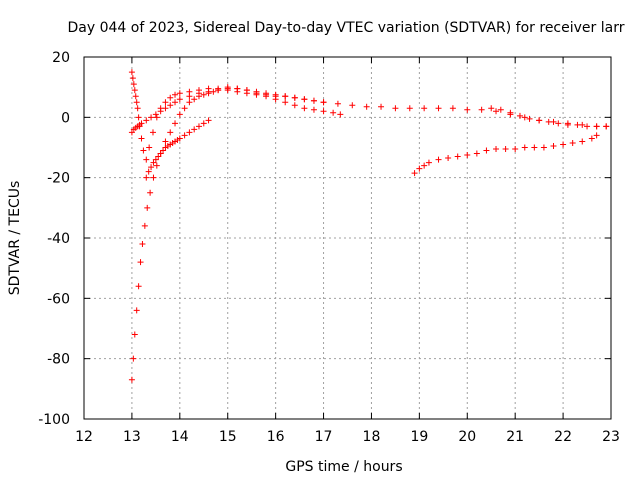 The image size is (640, 480). I want to click on x-tick-label: 16, so click(276, 437).